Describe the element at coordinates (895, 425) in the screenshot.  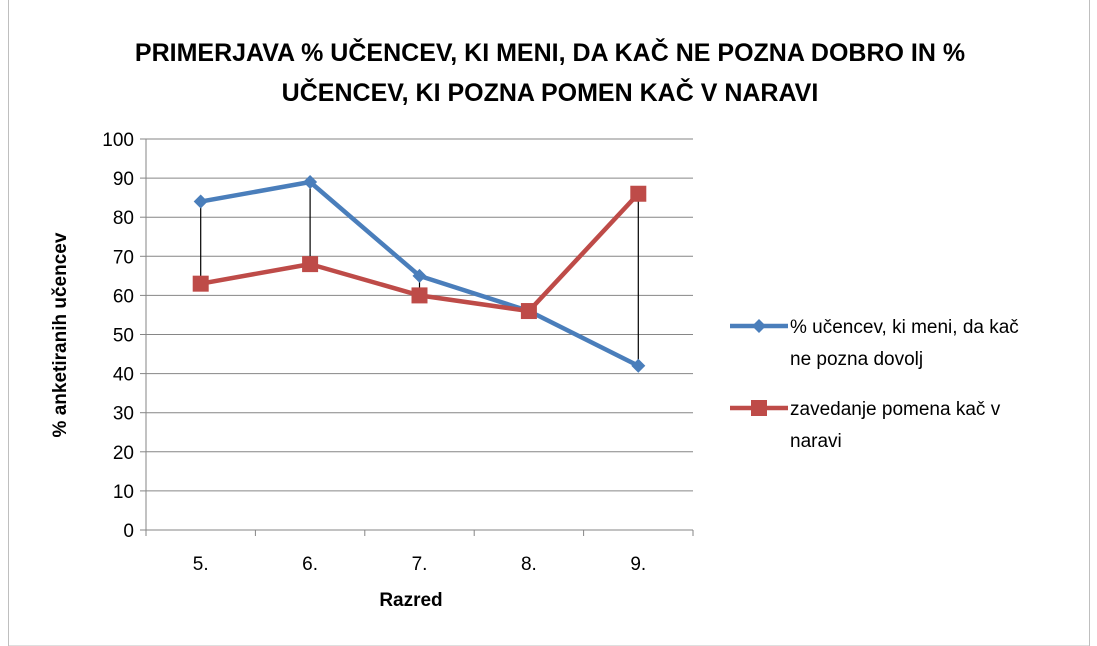
I see `legend-label: zavedanje pomena kač v naravi` at that location.